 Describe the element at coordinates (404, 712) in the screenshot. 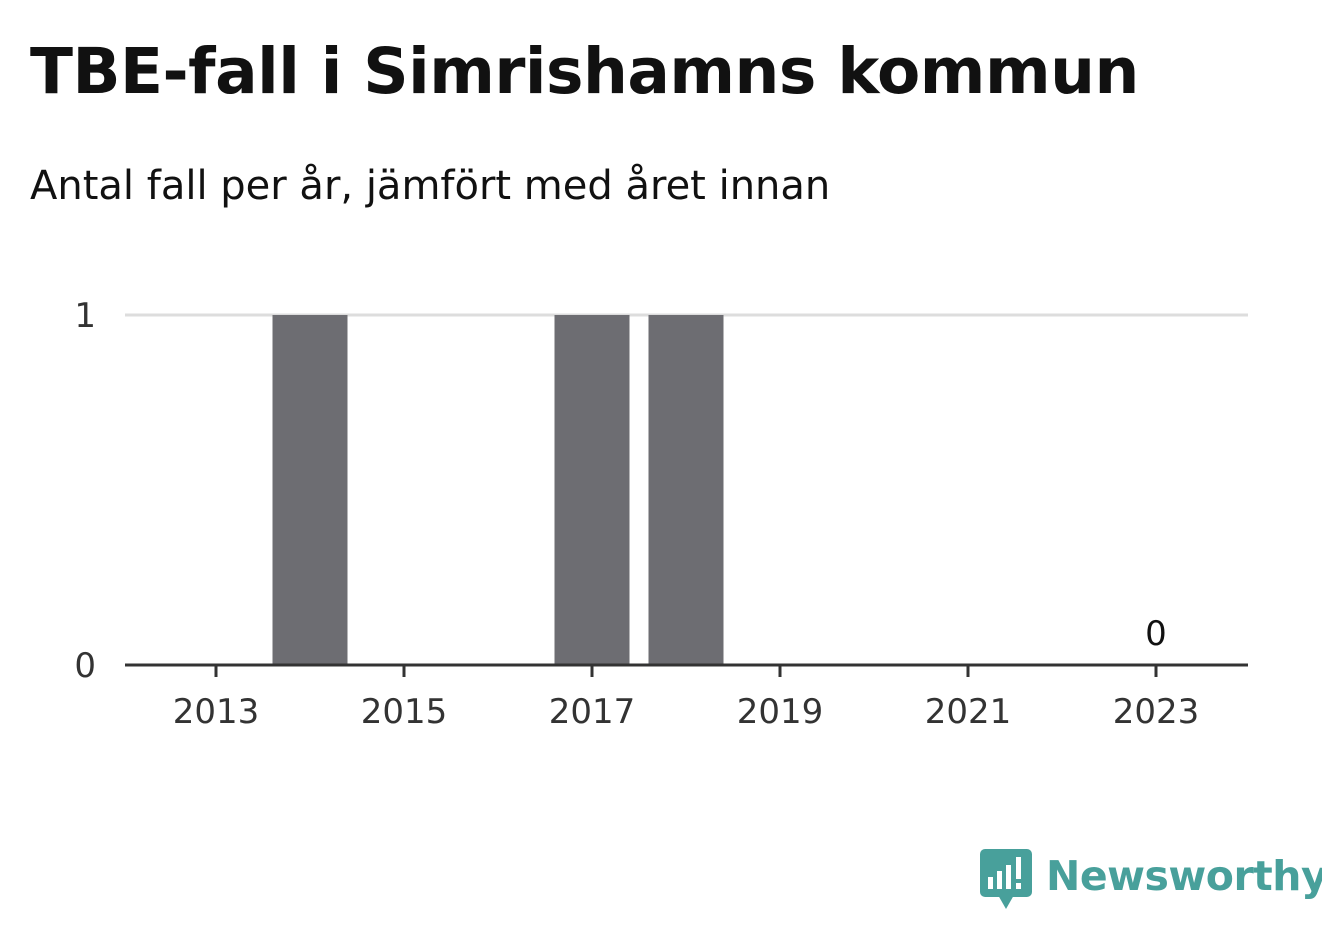

I see `x-tick-label: 2015` at that location.